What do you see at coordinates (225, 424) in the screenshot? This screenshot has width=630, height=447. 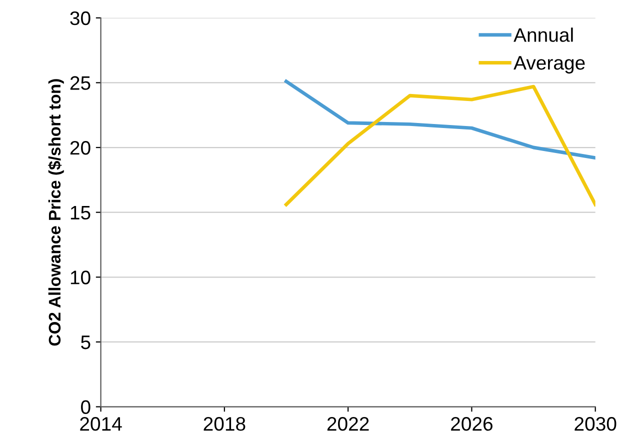 I see `x-tick-label: 2018` at bounding box center [225, 424].